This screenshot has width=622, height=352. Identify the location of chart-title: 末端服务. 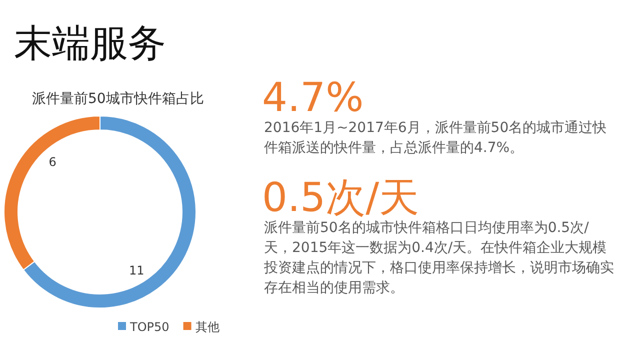
(90, 43).